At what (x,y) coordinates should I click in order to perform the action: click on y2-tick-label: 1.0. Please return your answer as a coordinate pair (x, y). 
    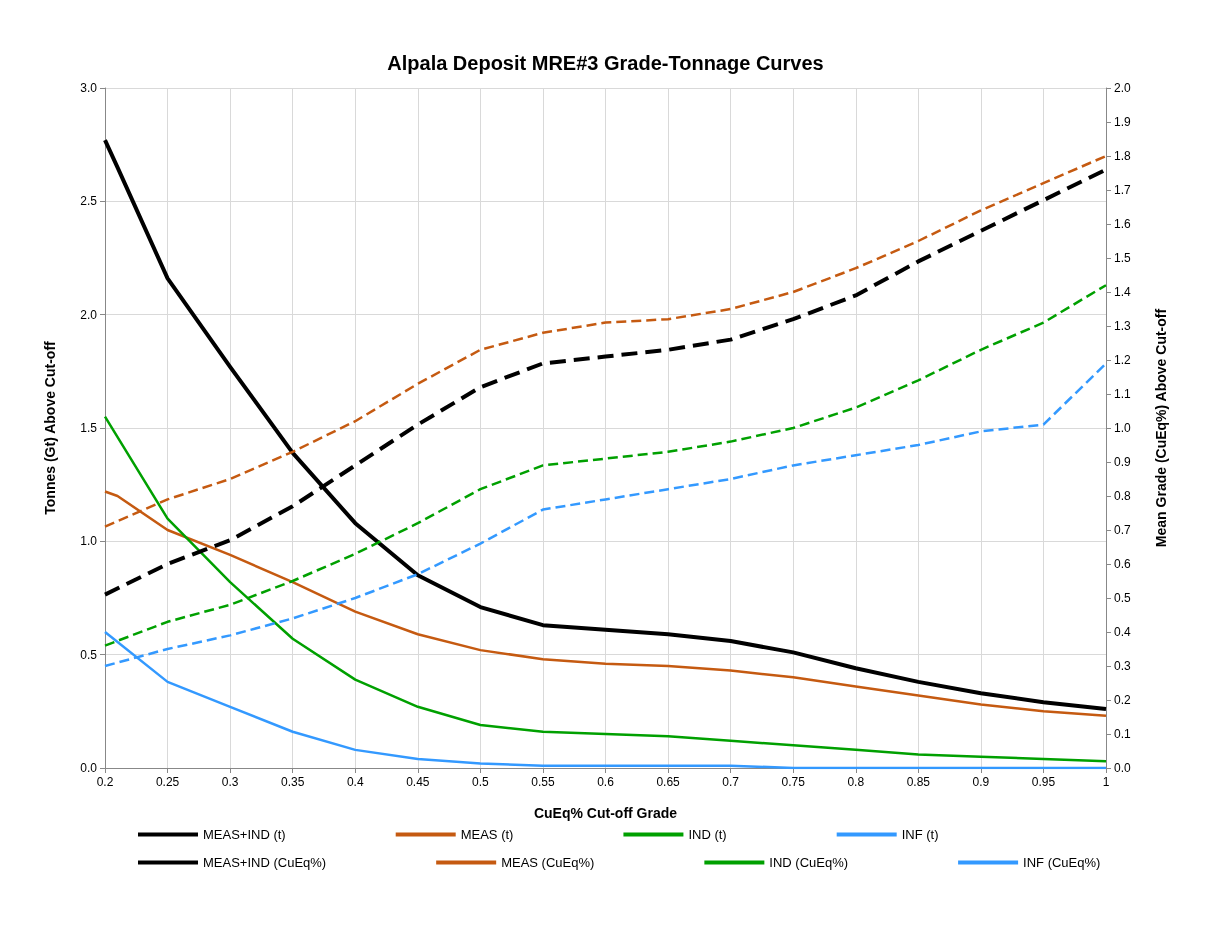
    Looking at the image, I should click on (1123, 428).